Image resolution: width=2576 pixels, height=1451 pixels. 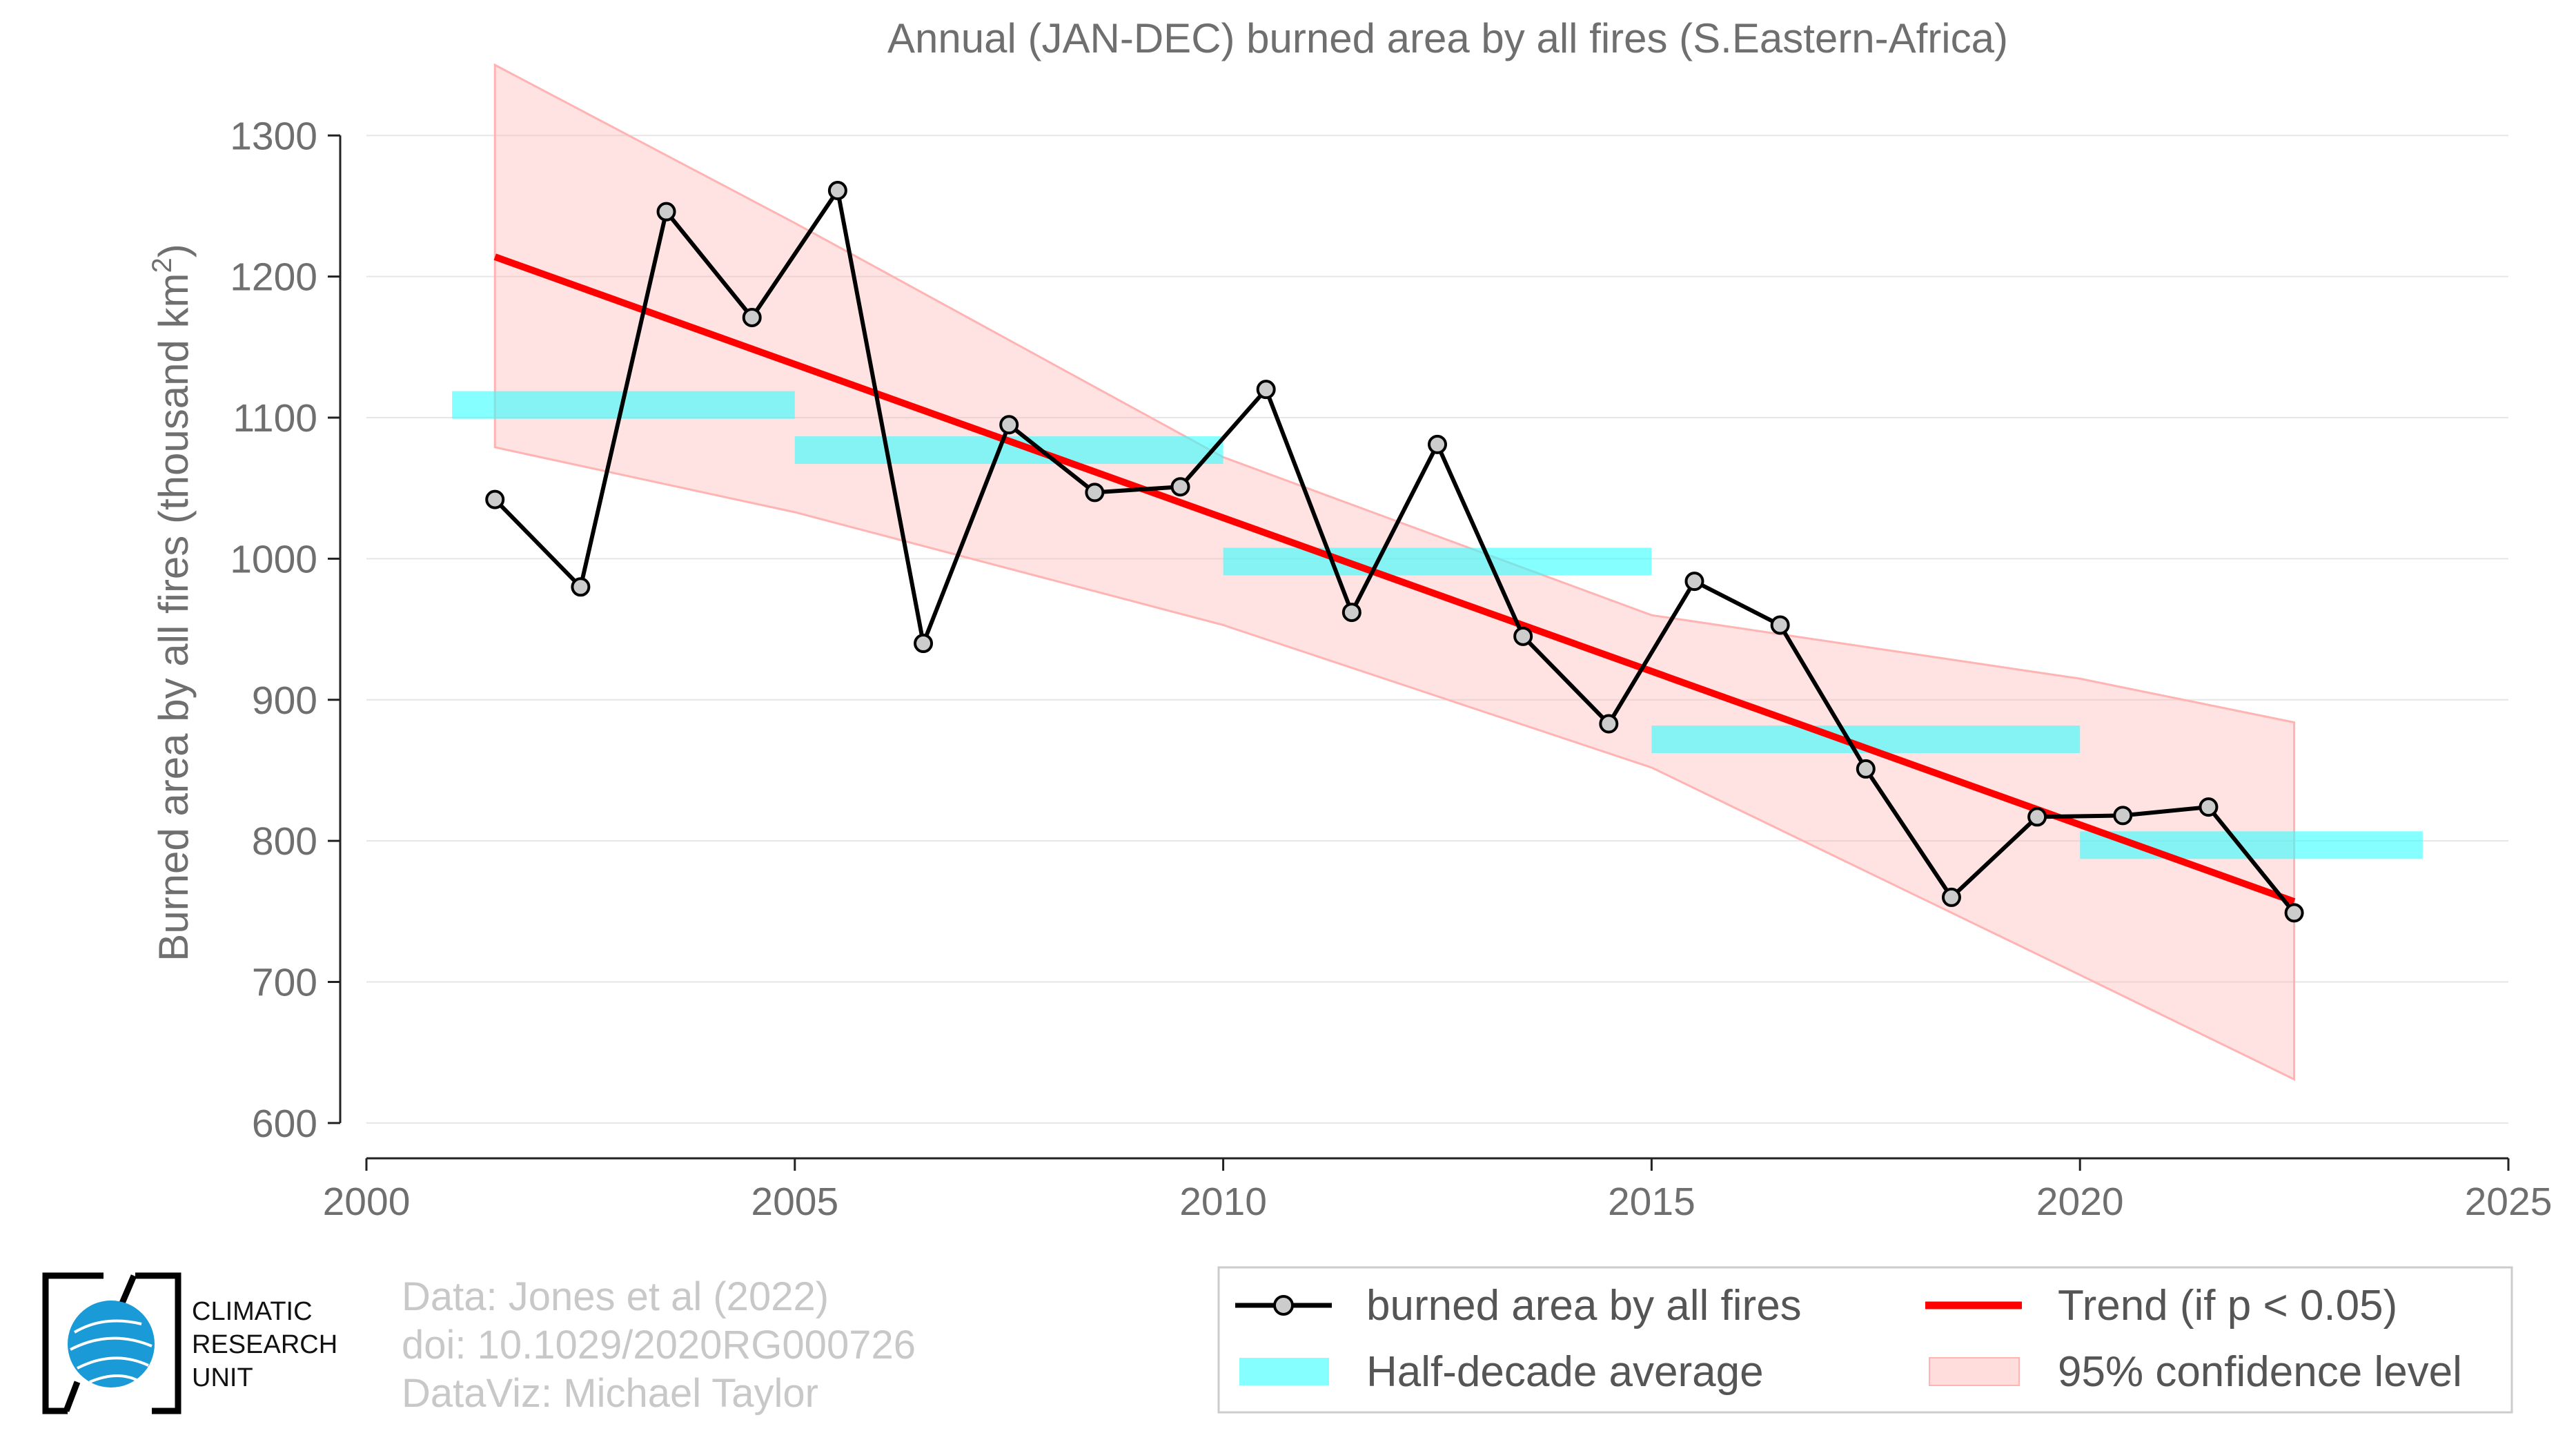 What do you see at coordinates (1584, 1306) in the screenshot?
I see `legend-label-series: burned area by all fires` at bounding box center [1584, 1306].